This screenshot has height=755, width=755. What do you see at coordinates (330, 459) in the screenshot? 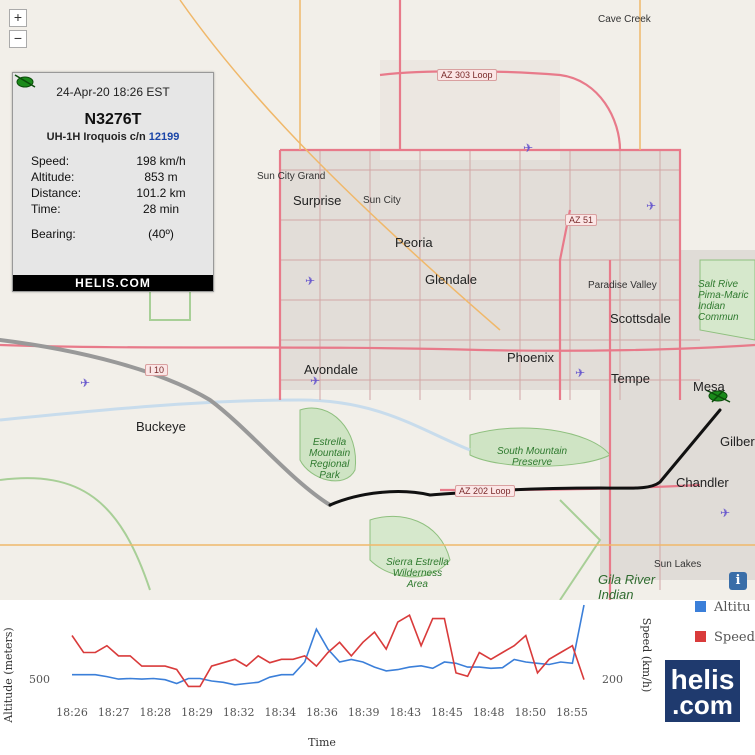
I see `park-estrella: Estrella Mountain Regional Park` at bounding box center [330, 459].